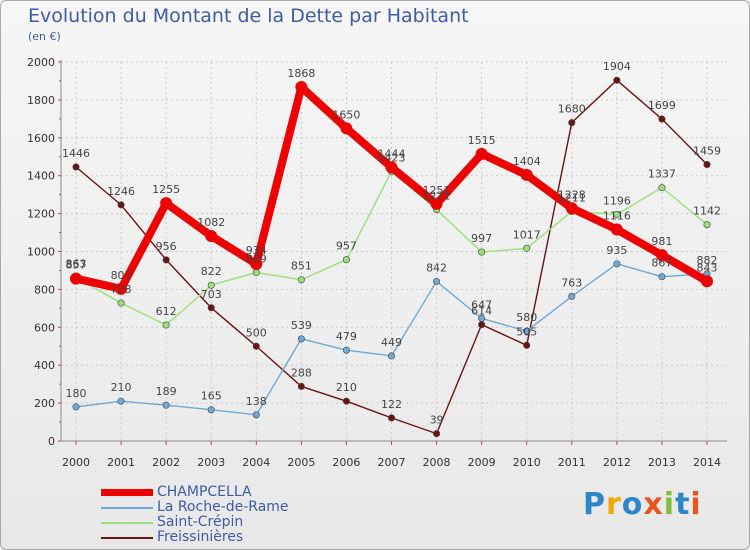  Describe the element at coordinates (76, 393) in the screenshot. I see `data-label-la-roche-de-rame: 180` at that location.